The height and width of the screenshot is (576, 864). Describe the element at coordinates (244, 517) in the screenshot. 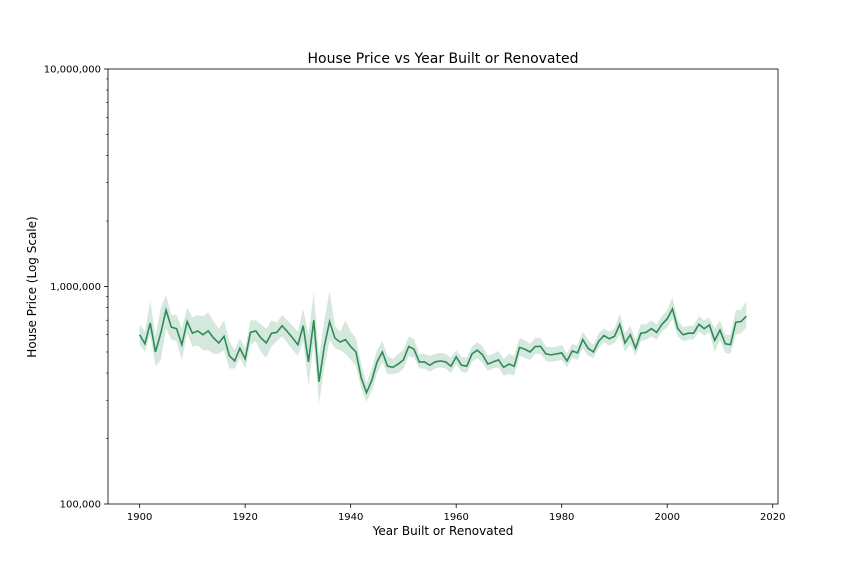

I see `x-tick-label: 1920` at that location.